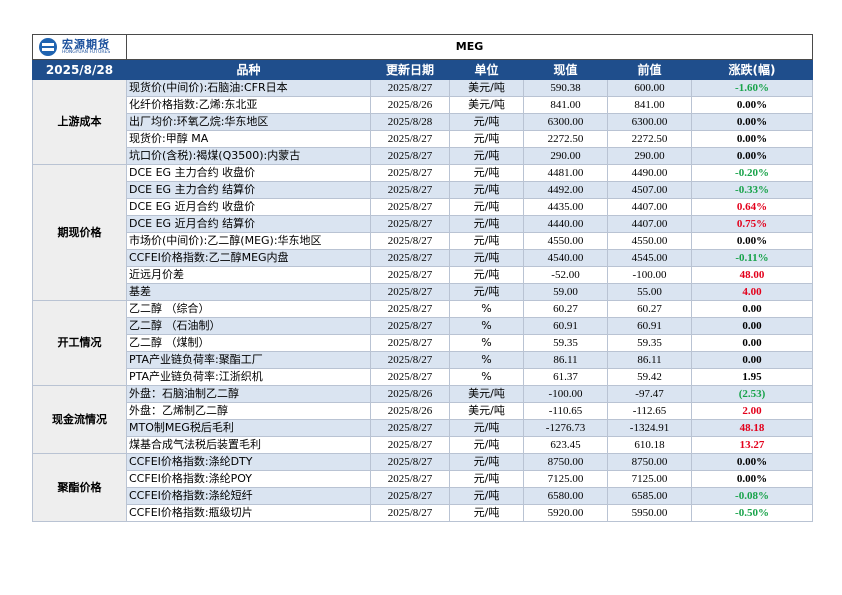 The image size is (842, 595). I want to click on item-name: DCE EG 主力合约 收盘价, so click(248, 173).